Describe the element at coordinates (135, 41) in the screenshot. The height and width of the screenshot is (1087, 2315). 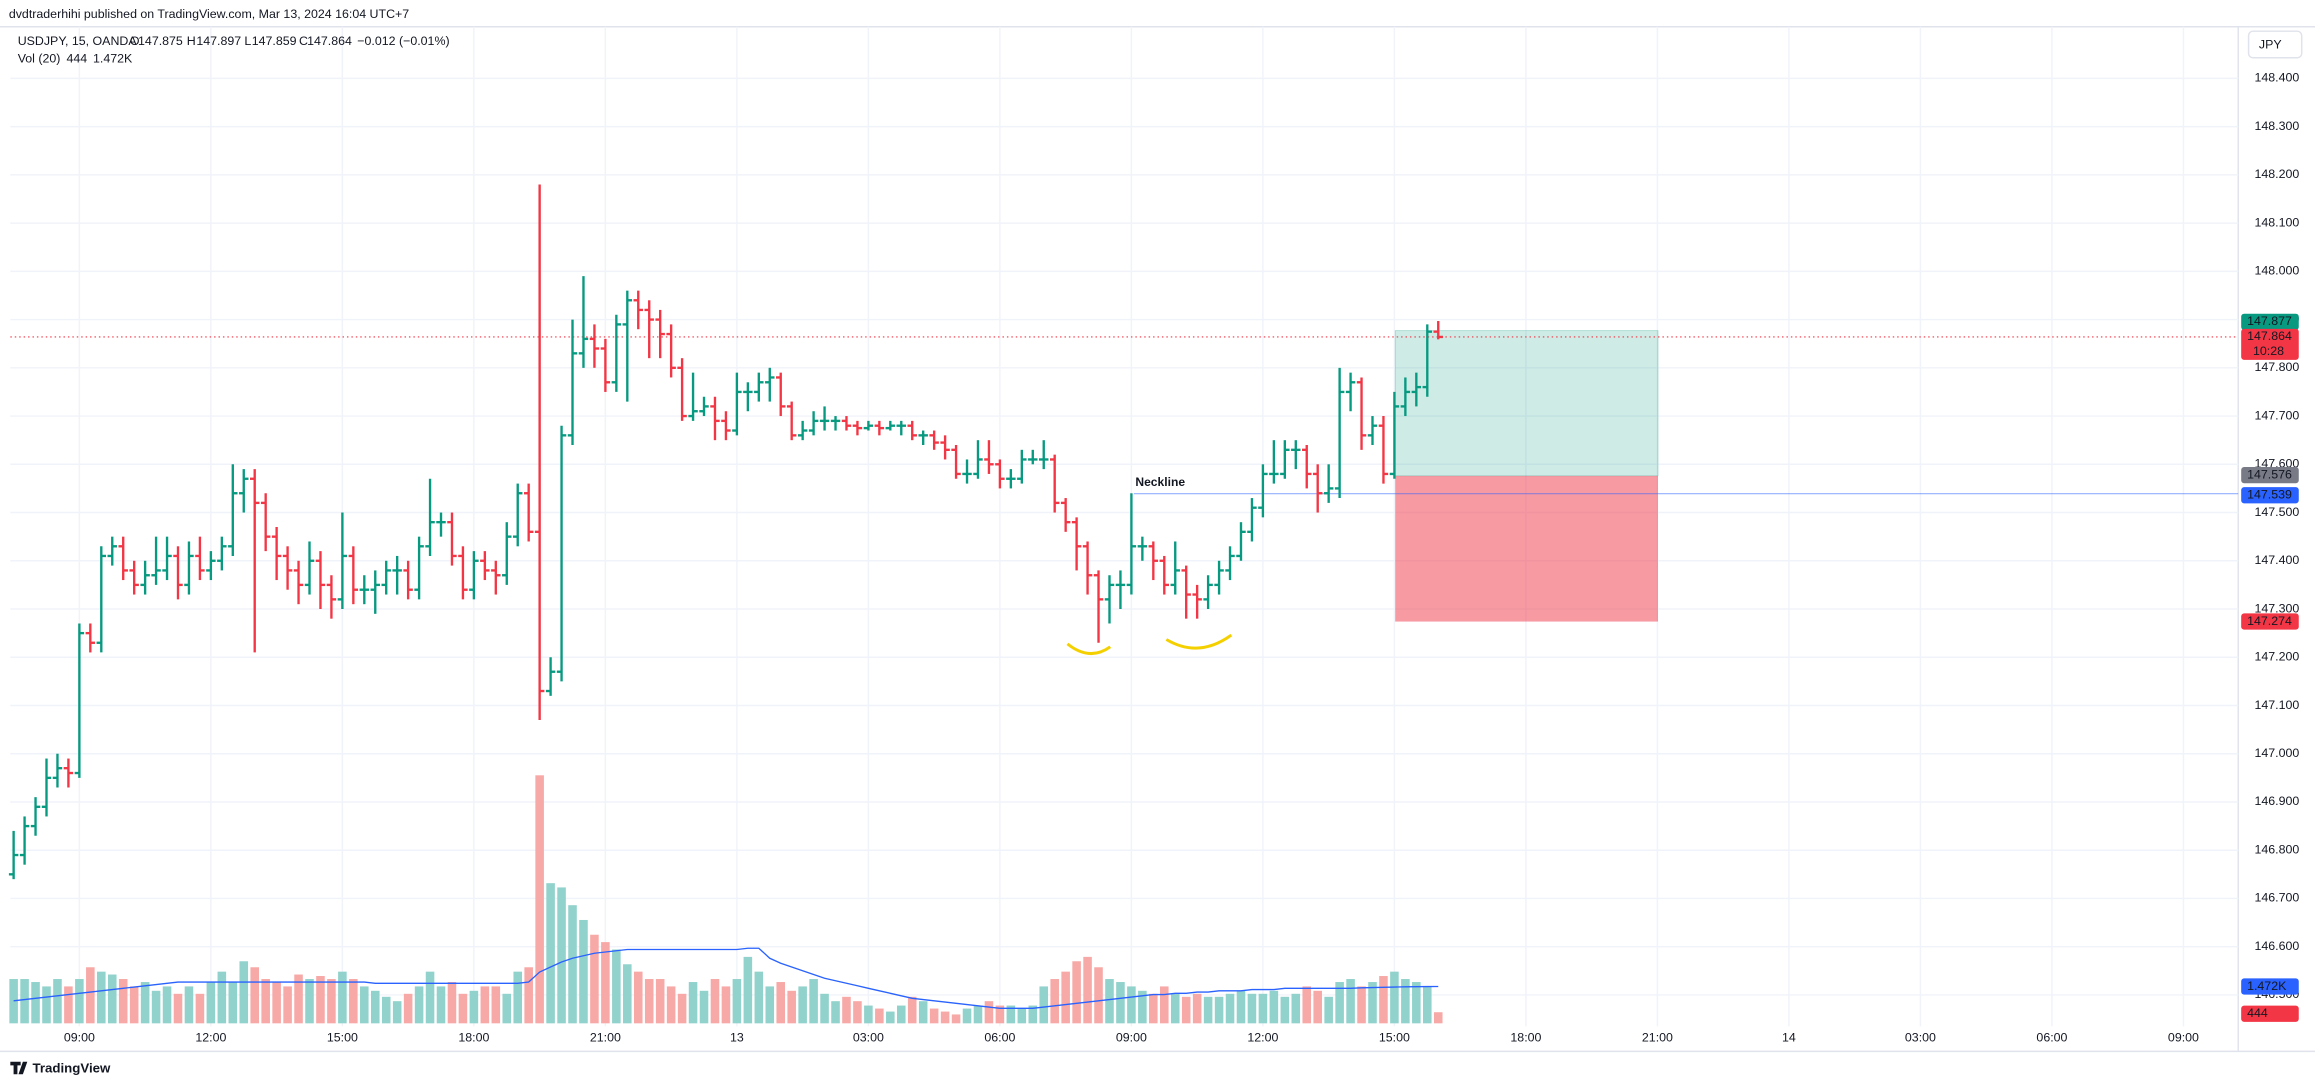
I see `open-letter: O` at that location.